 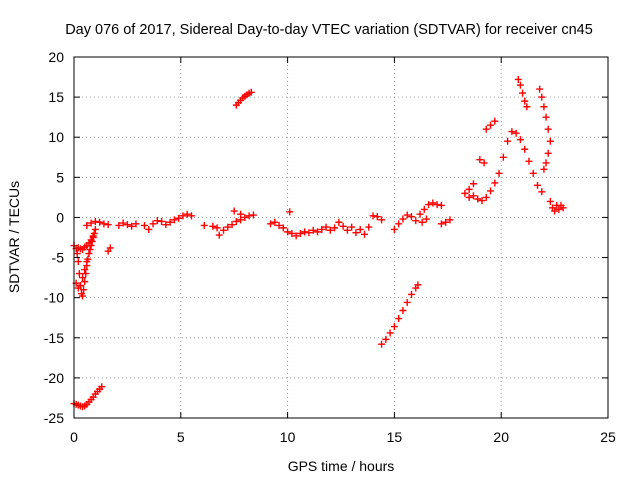 What do you see at coordinates (74, 437) in the screenshot?
I see `x-tick-label: 0` at bounding box center [74, 437].